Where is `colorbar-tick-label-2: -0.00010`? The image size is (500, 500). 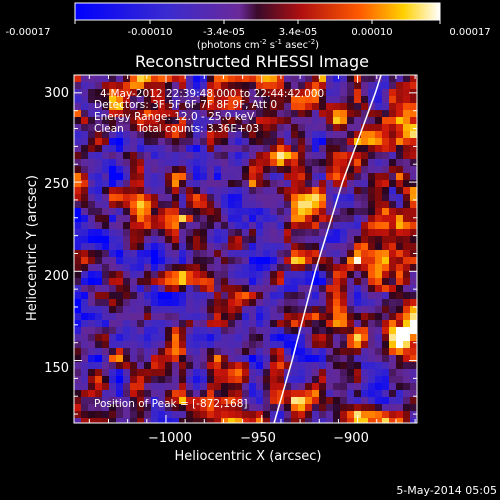 colorbar-tick-label-2: -0.00010 is located at coordinates (150, 32).